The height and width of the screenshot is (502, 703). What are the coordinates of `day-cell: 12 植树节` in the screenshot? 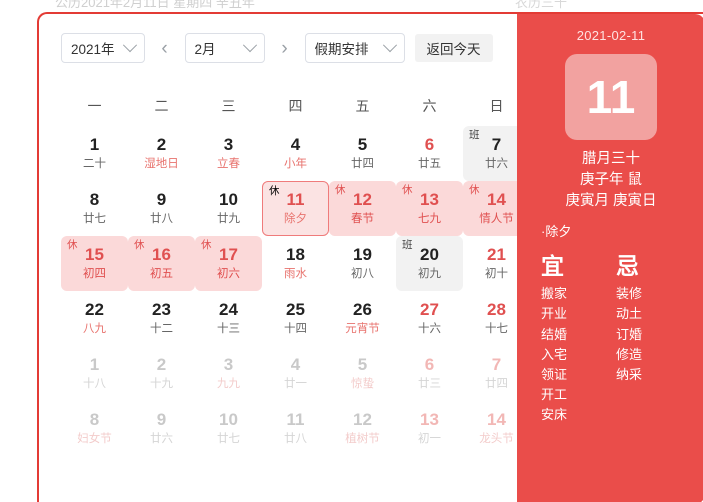 It's located at (362, 428).